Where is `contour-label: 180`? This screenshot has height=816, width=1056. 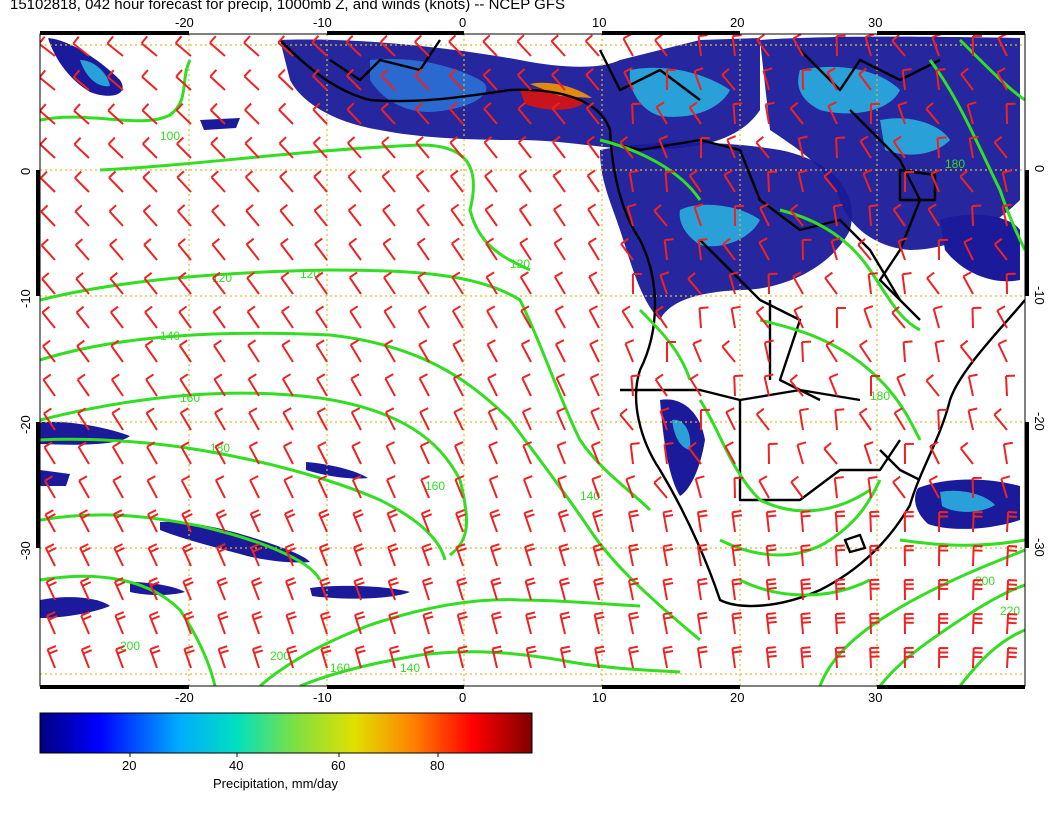
contour-label: 180 is located at coordinates (955, 164).